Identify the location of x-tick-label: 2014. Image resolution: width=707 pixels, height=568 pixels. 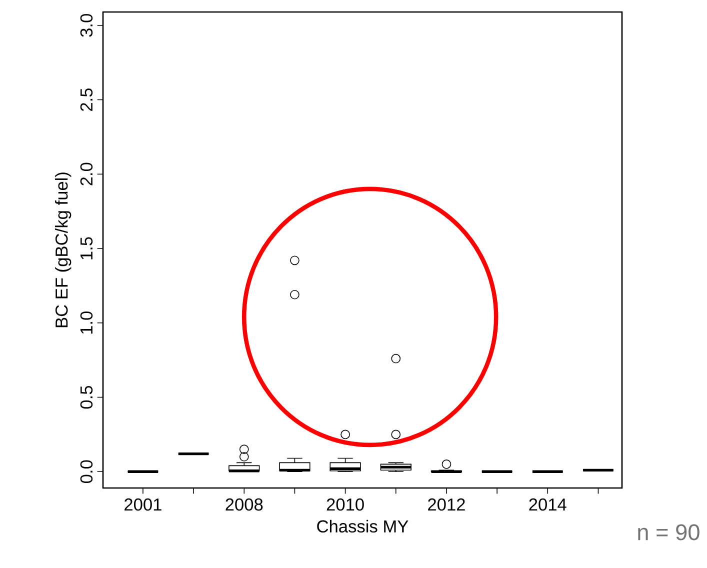
(547, 504).